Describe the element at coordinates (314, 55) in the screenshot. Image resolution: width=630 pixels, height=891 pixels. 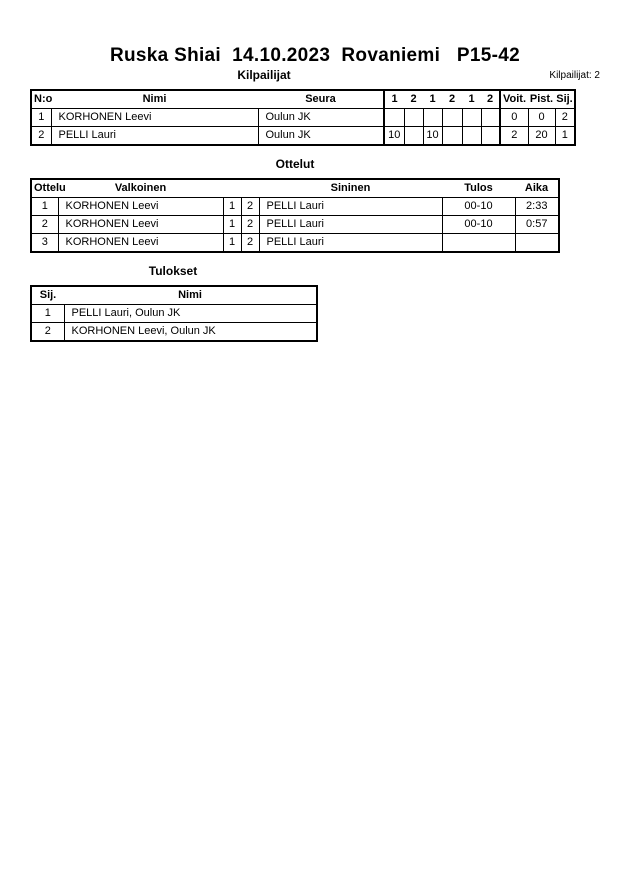
I see `page-title: Ruska Shiai 14.10.2023 Rovaniemi P15-42` at that location.